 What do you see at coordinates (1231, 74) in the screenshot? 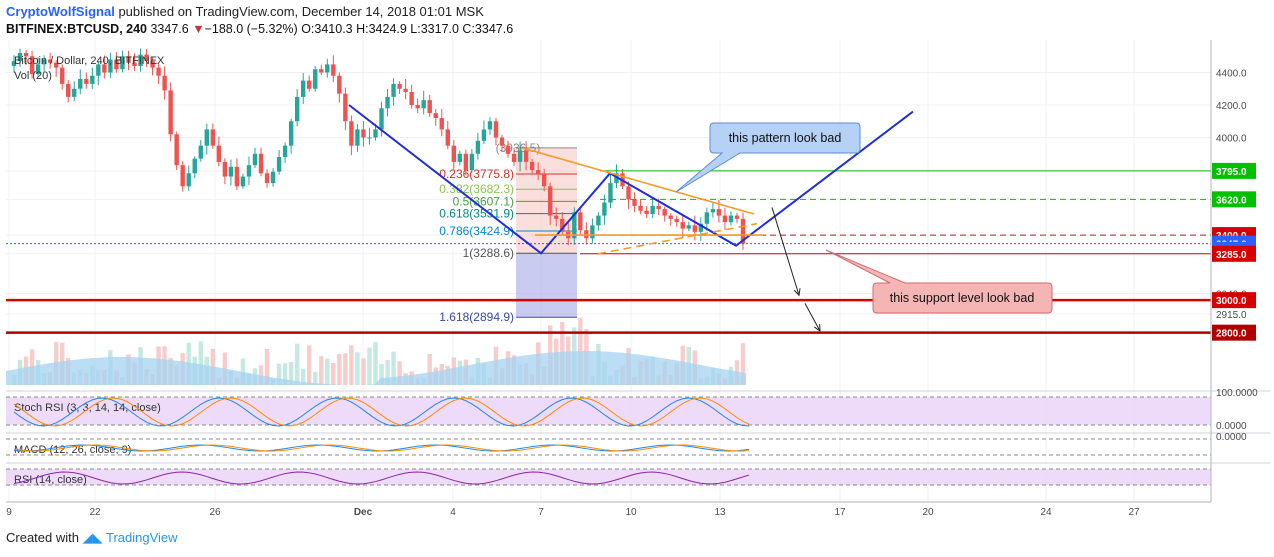
I see `price-axis-tick: 4400.0` at bounding box center [1231, 74].